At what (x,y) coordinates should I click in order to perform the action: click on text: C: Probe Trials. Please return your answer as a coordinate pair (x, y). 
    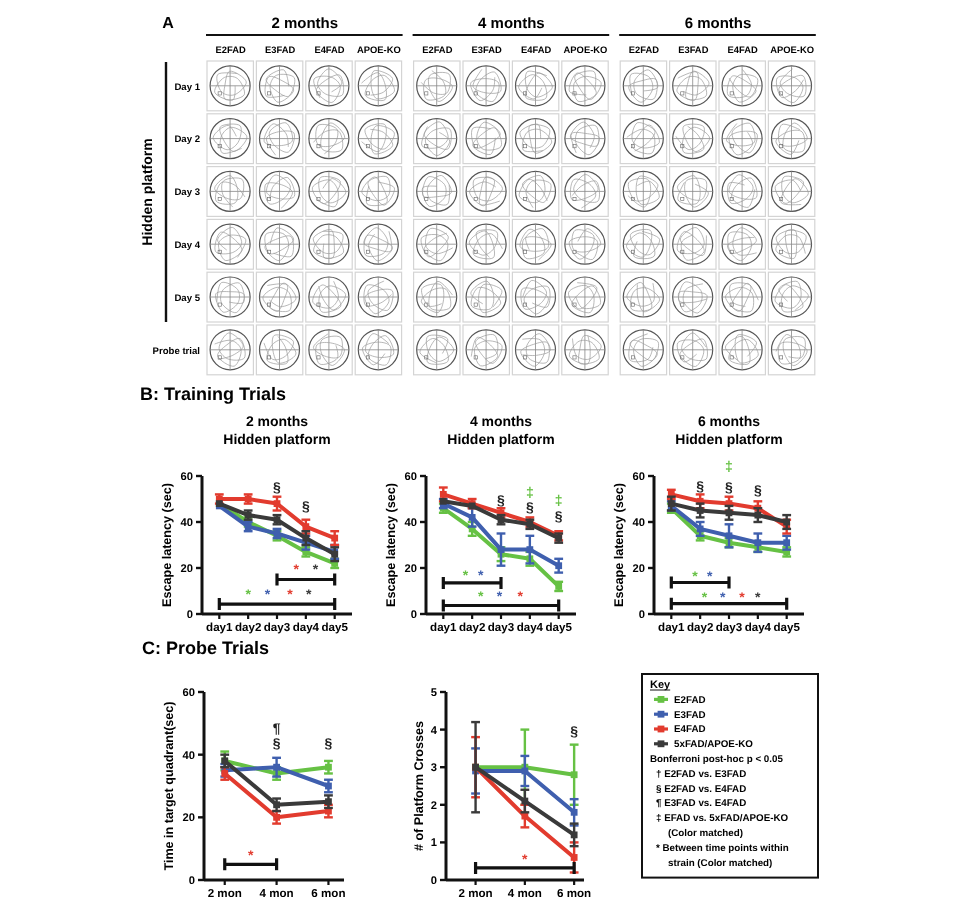
    Looking at the image, I should click on (206, 648).